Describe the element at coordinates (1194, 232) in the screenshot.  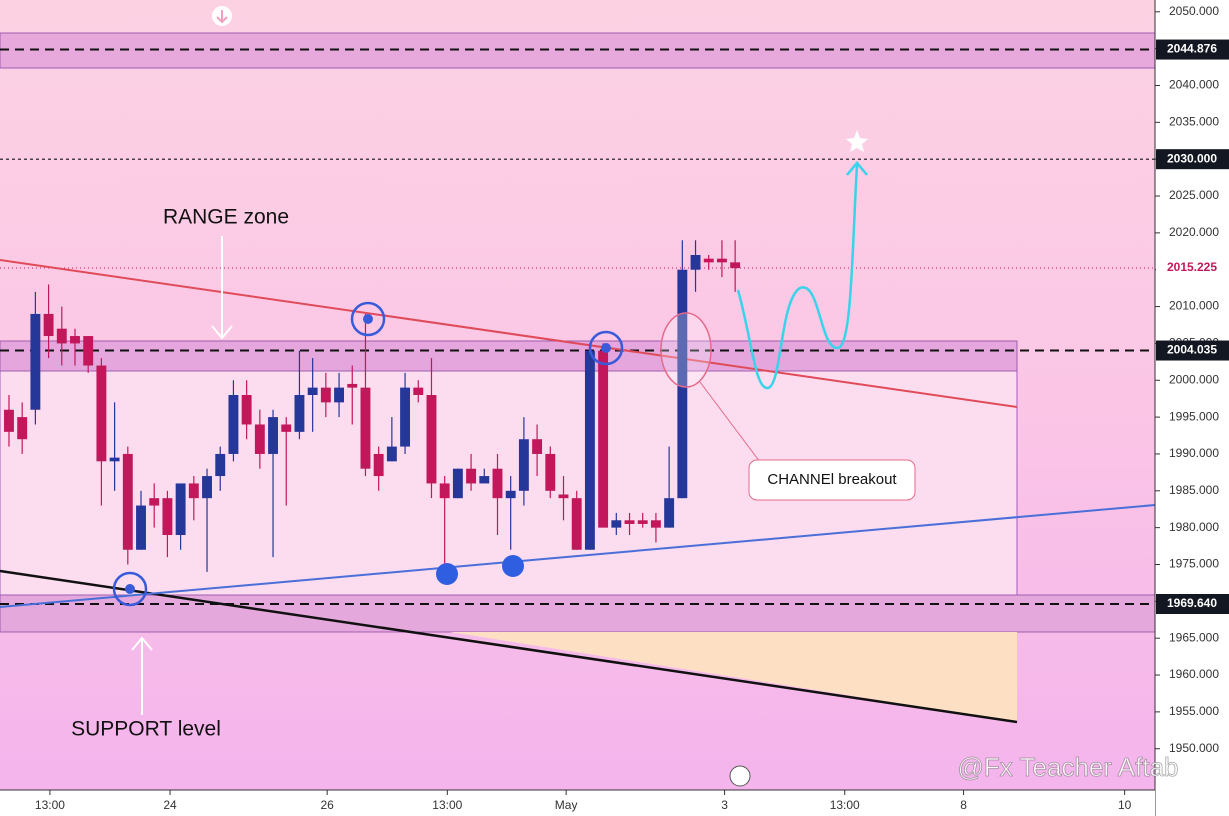
I see `y-tick-label: 2020.000` at that location.